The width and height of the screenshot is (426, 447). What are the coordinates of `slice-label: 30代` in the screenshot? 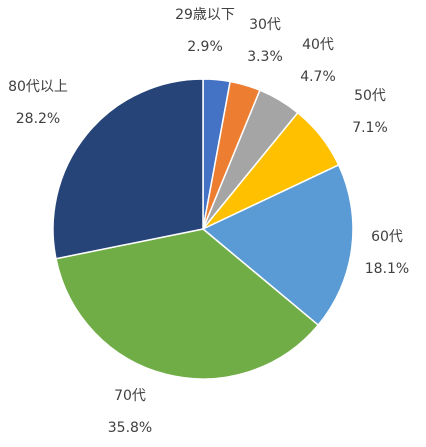 It's located at (265, 25).